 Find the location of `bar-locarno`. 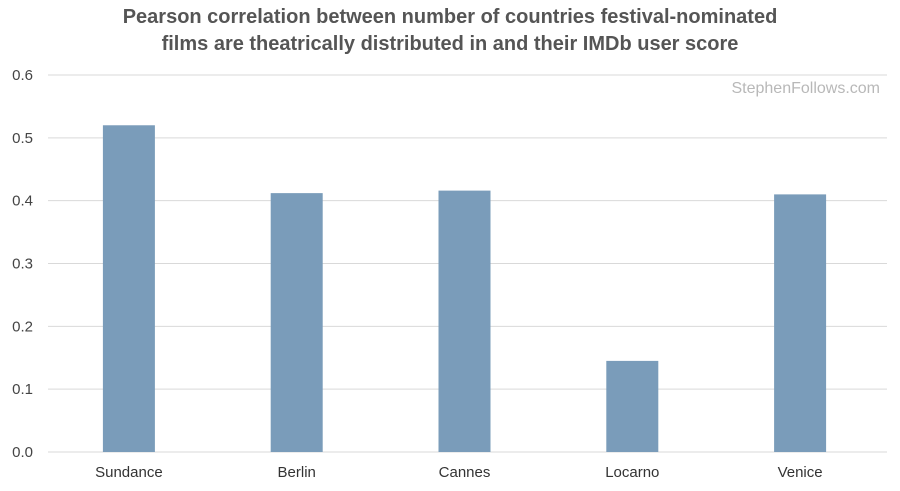

bar-locarno is located at coordinates (632, 406).